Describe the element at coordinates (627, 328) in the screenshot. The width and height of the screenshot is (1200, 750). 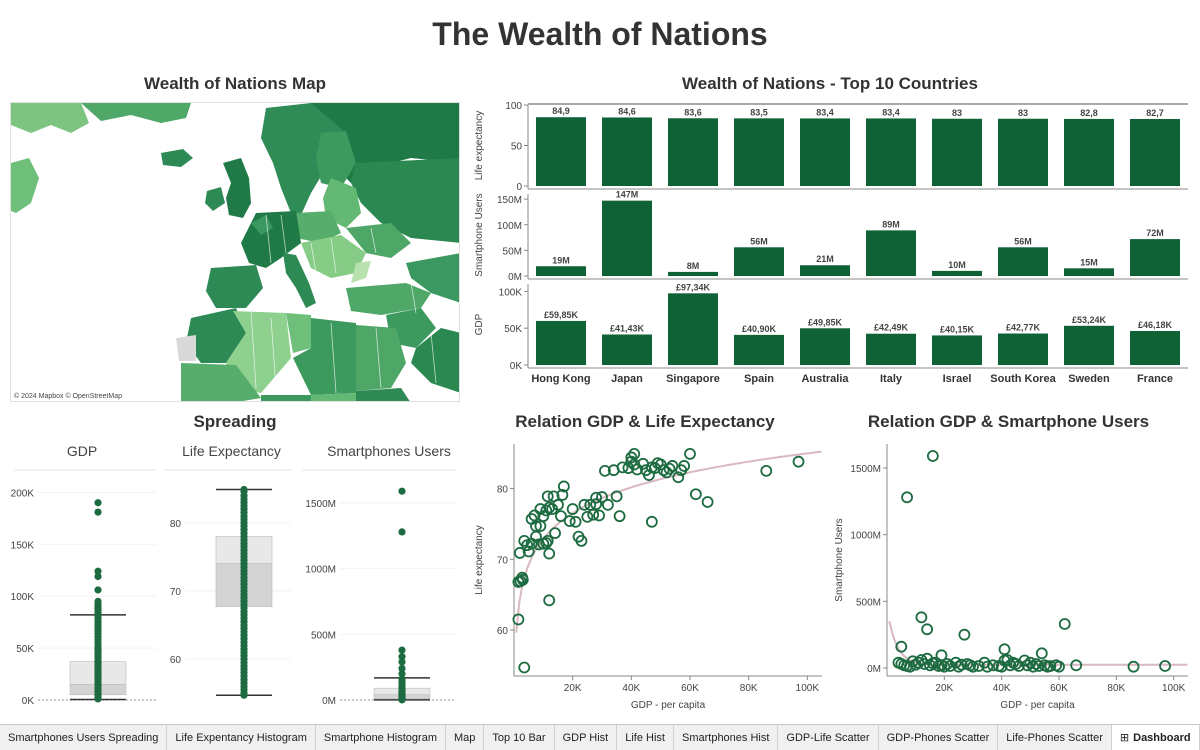
I see `bar-value-label: £41,43K` at that location.